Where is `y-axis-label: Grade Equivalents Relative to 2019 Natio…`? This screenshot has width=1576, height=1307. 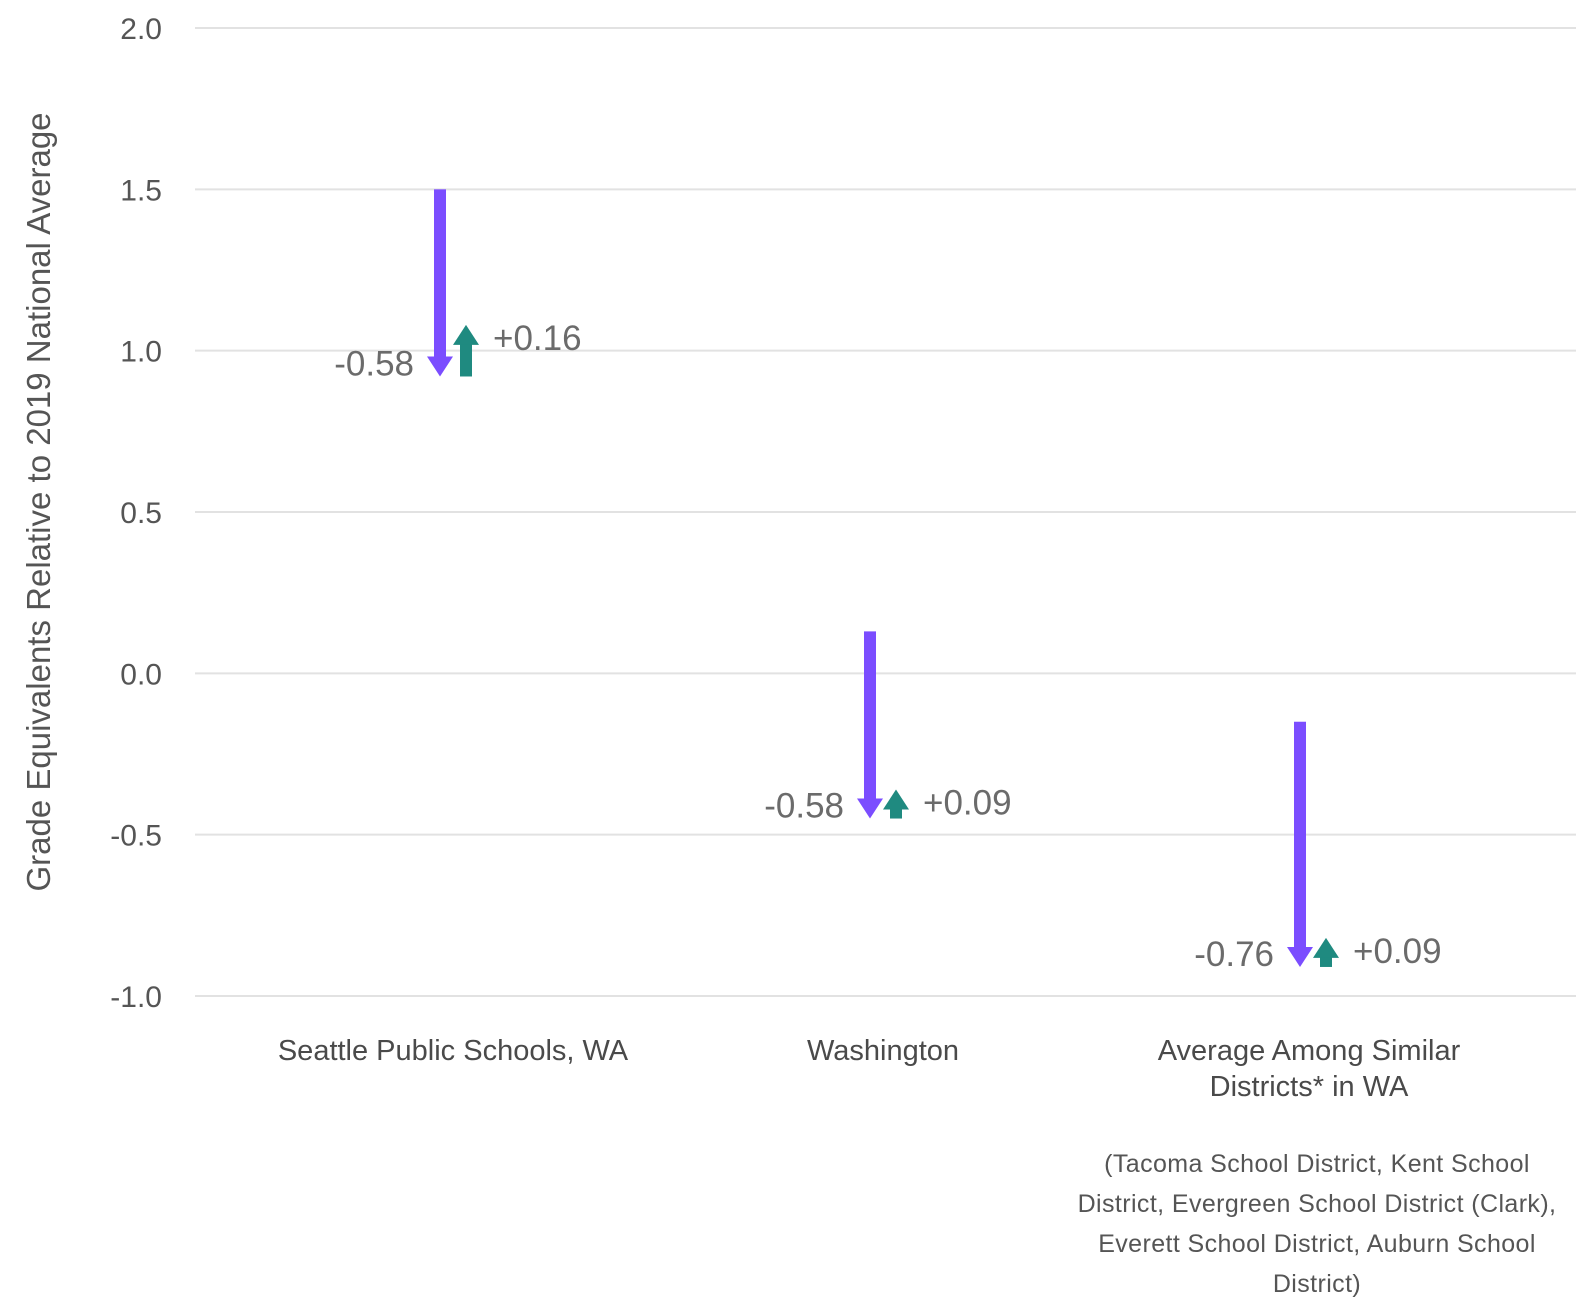
y-axis-label: Grade Equivalents Relative to 2019 Natio… is located at coordinates (38, 501).